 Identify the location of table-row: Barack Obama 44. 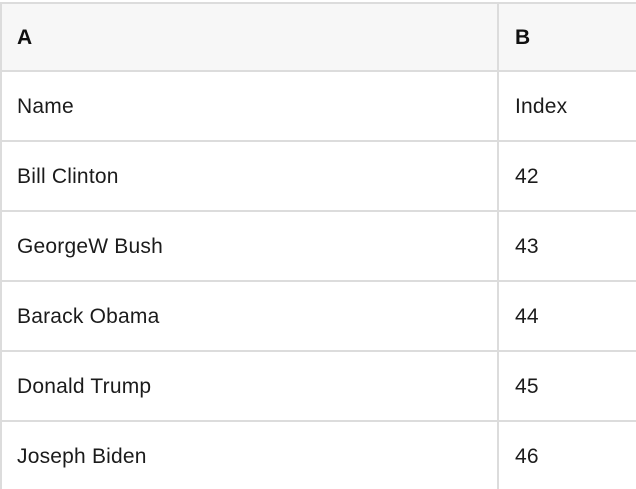
(318, 317).